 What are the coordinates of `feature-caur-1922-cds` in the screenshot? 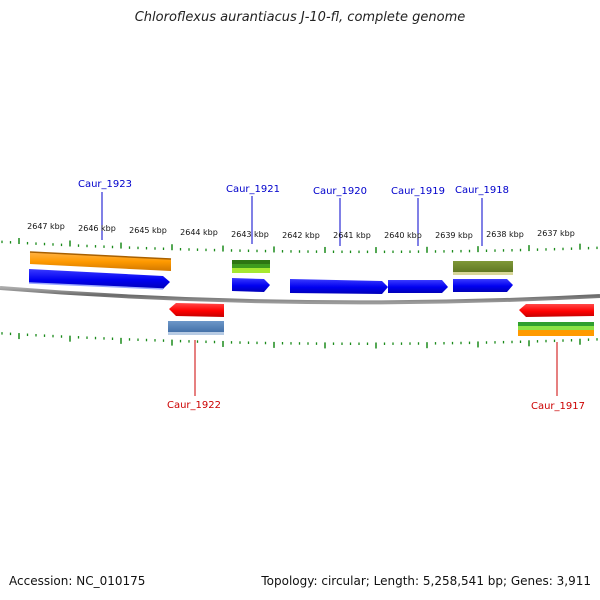 It's located at (196, 310).